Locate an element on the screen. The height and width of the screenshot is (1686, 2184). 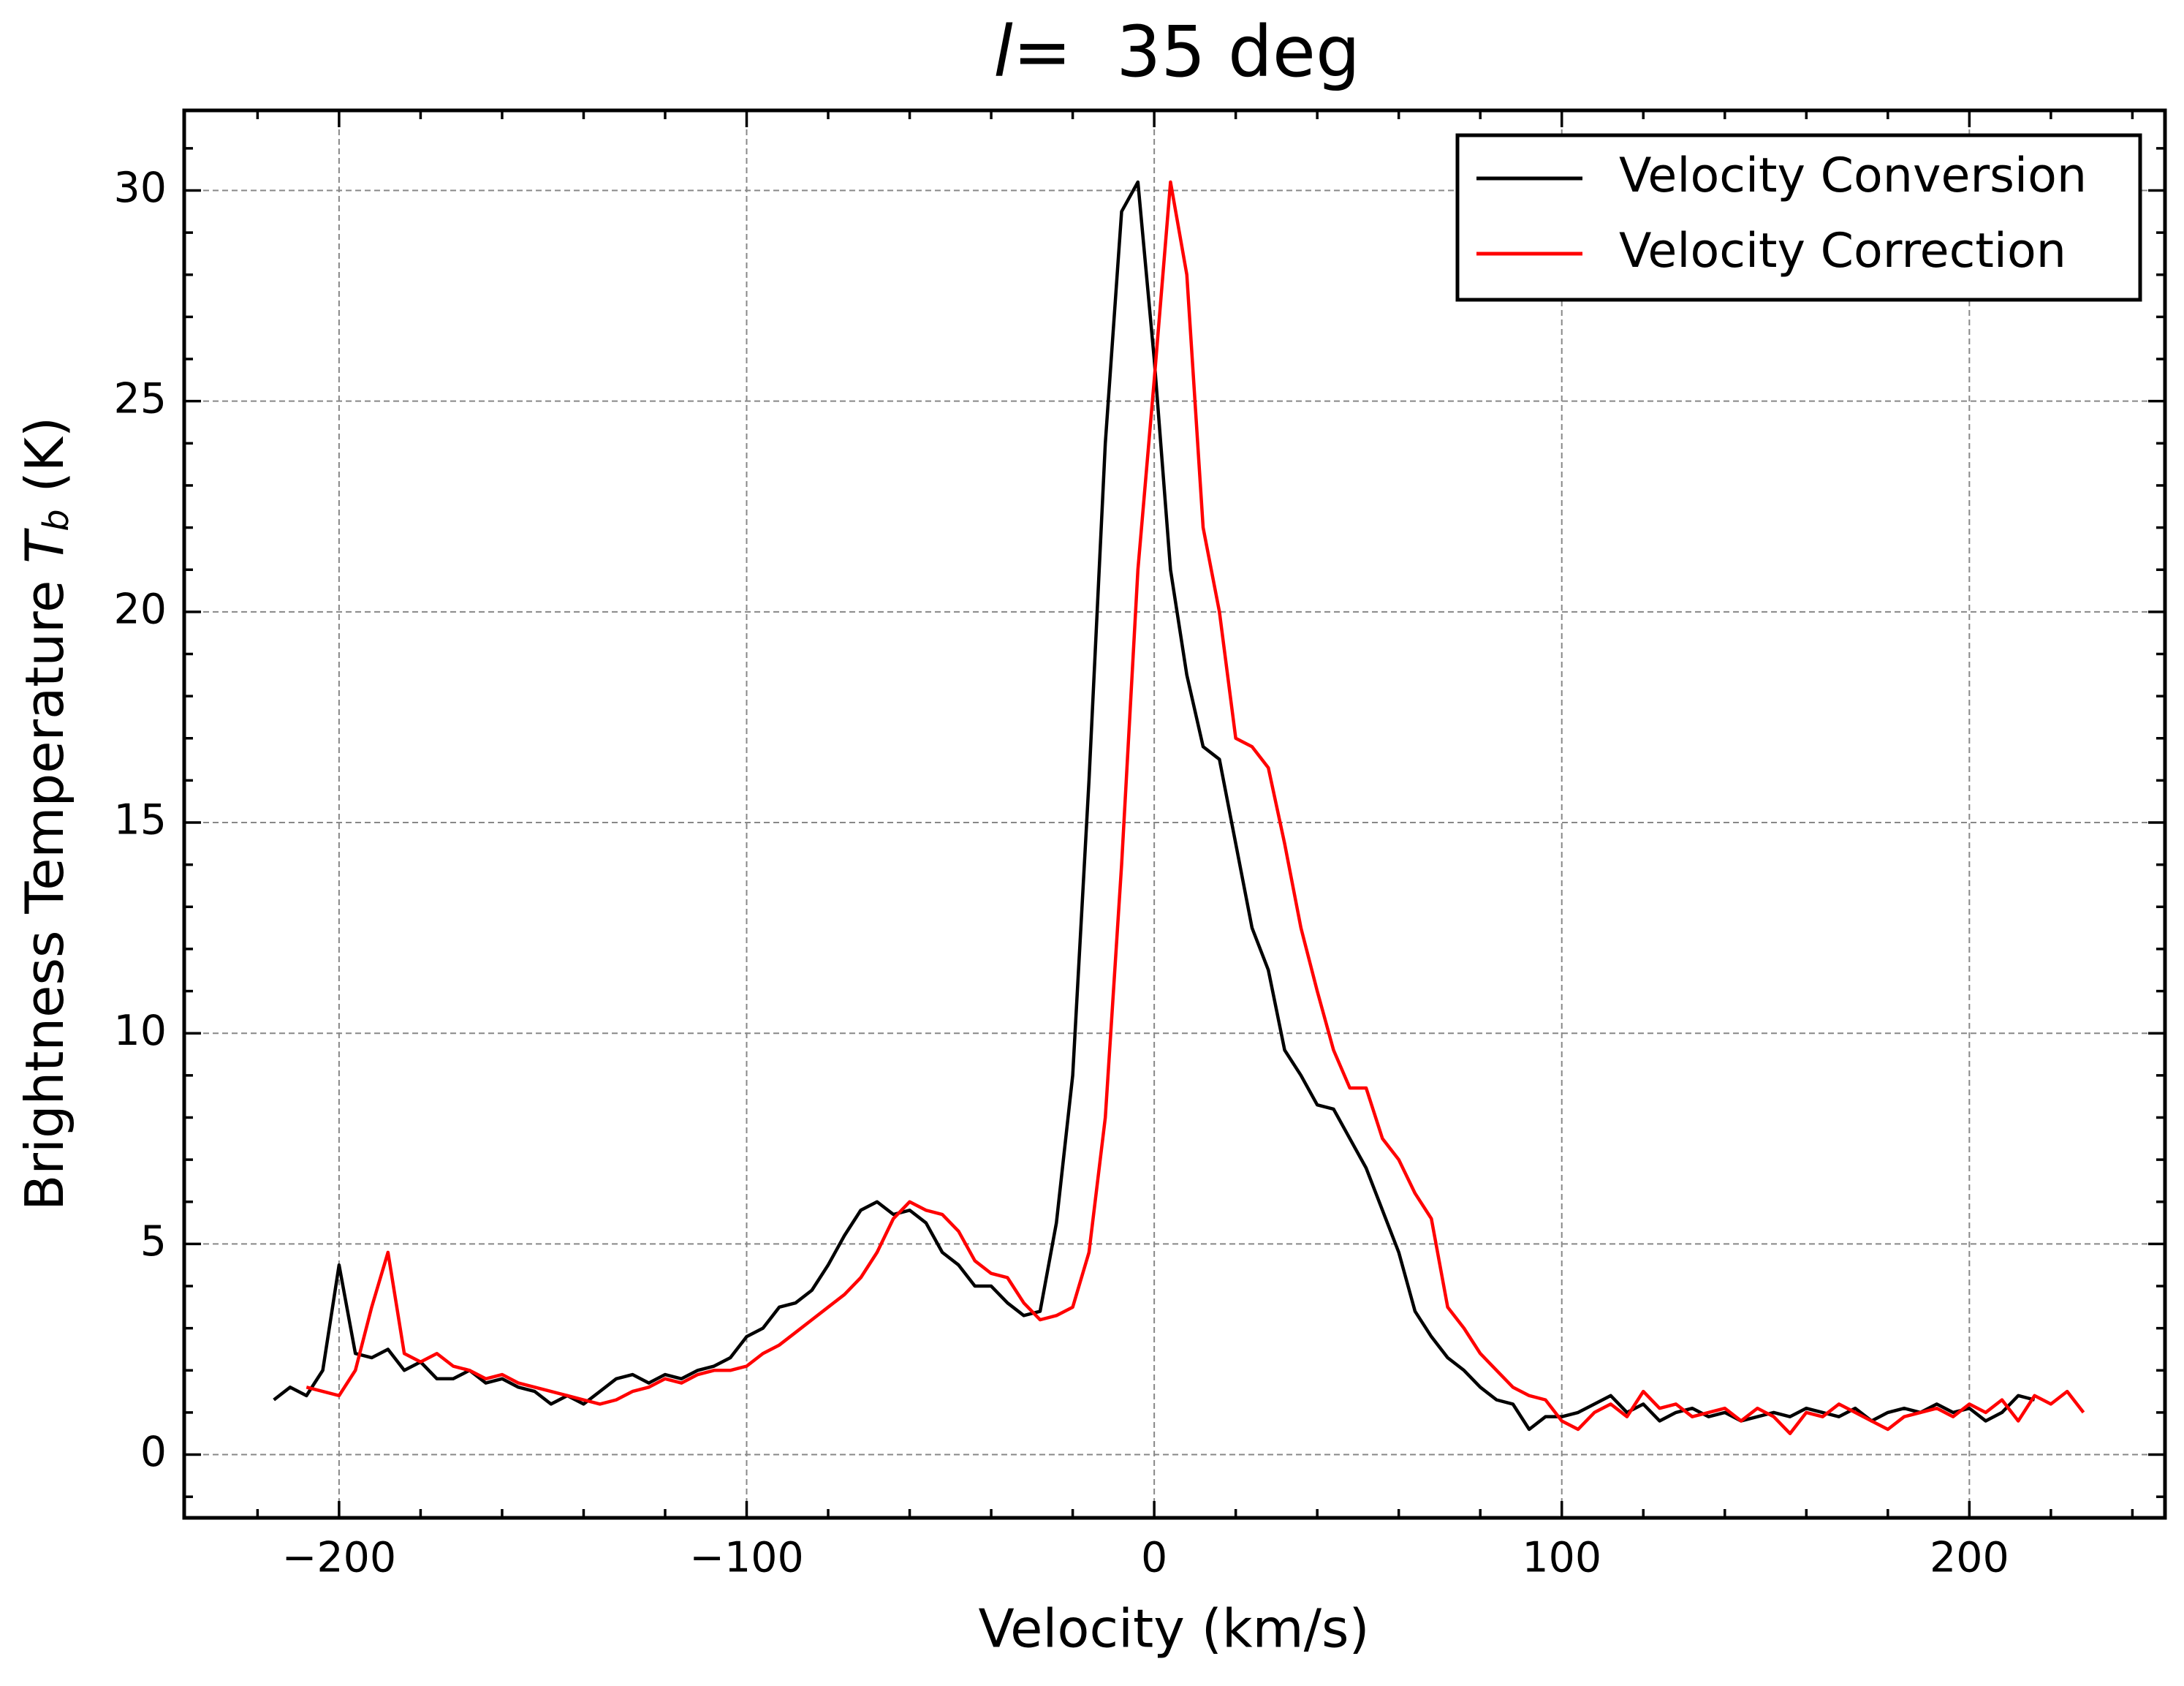
y-tick-label: 20 is located at coordinates (140, 609).